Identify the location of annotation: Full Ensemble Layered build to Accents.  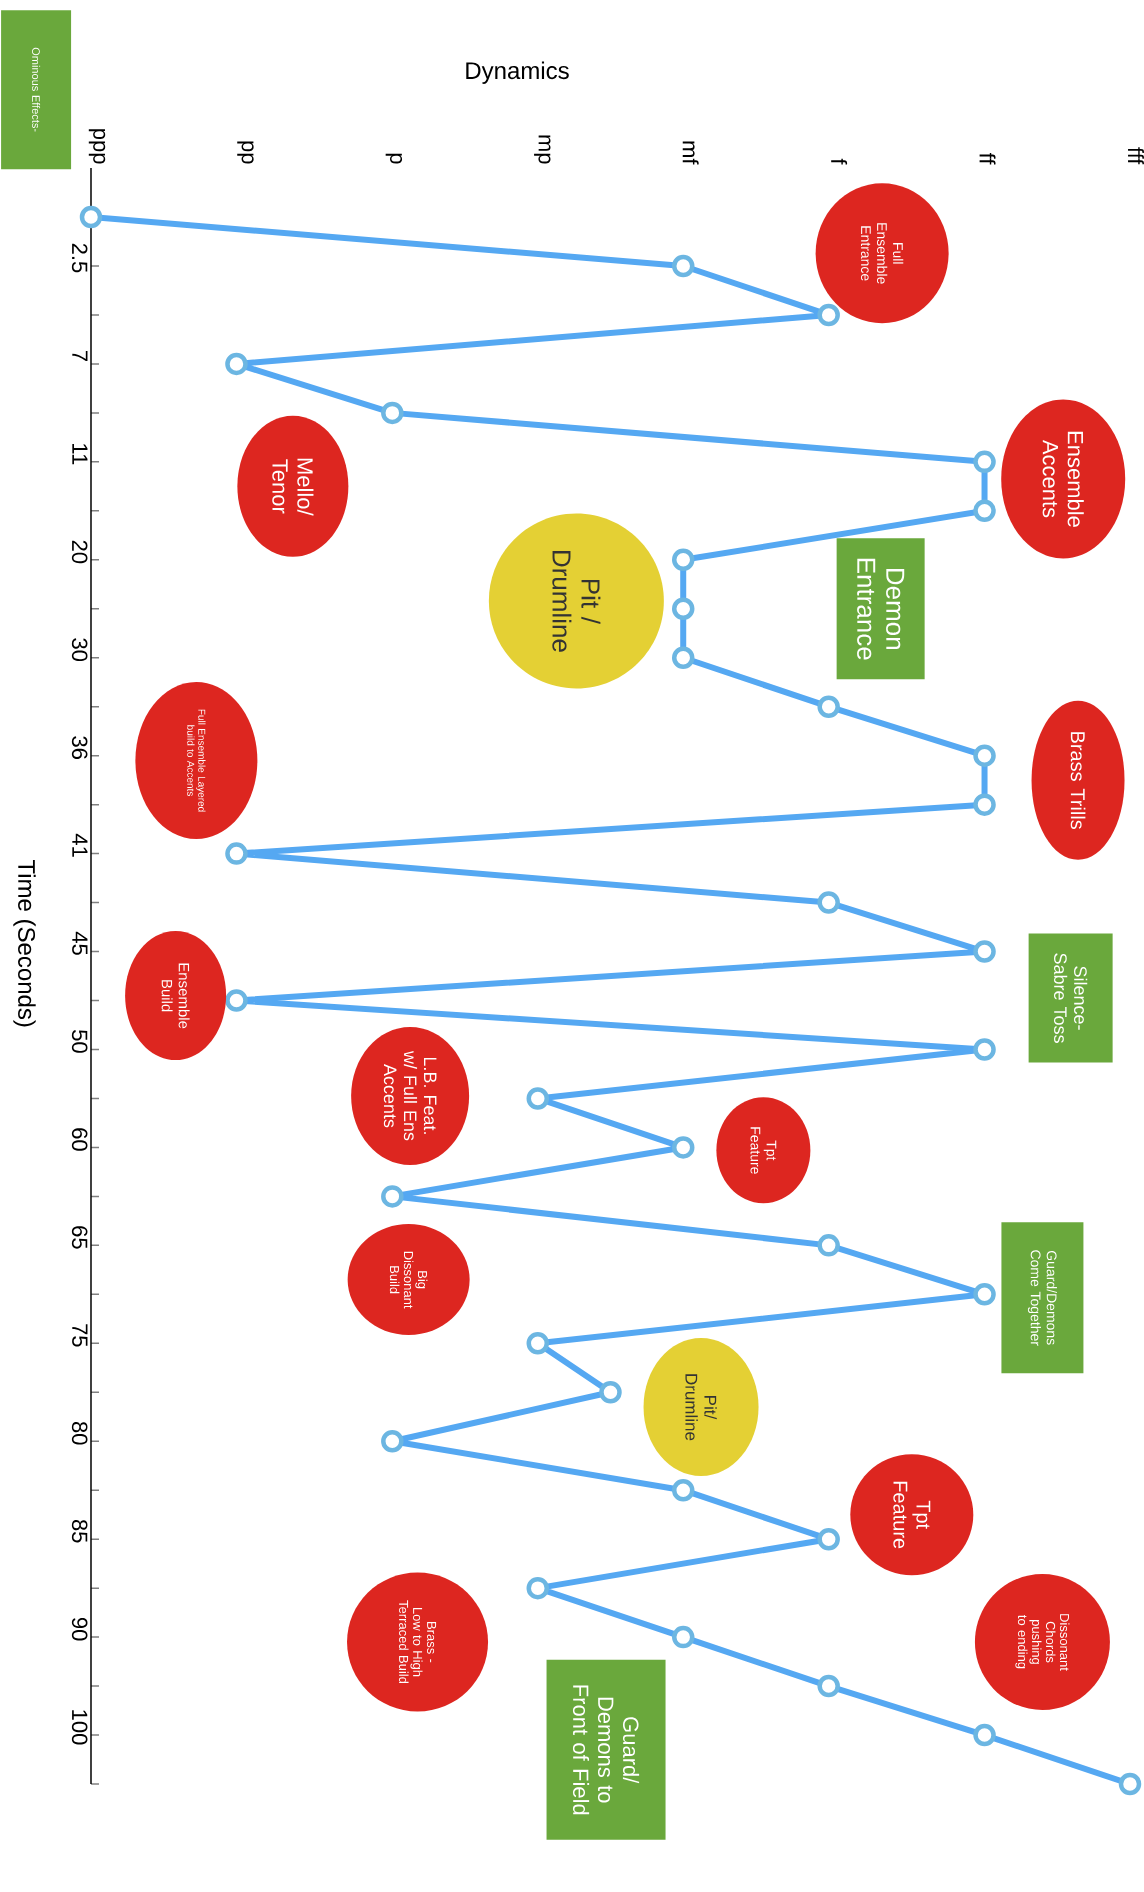
(196, 760).